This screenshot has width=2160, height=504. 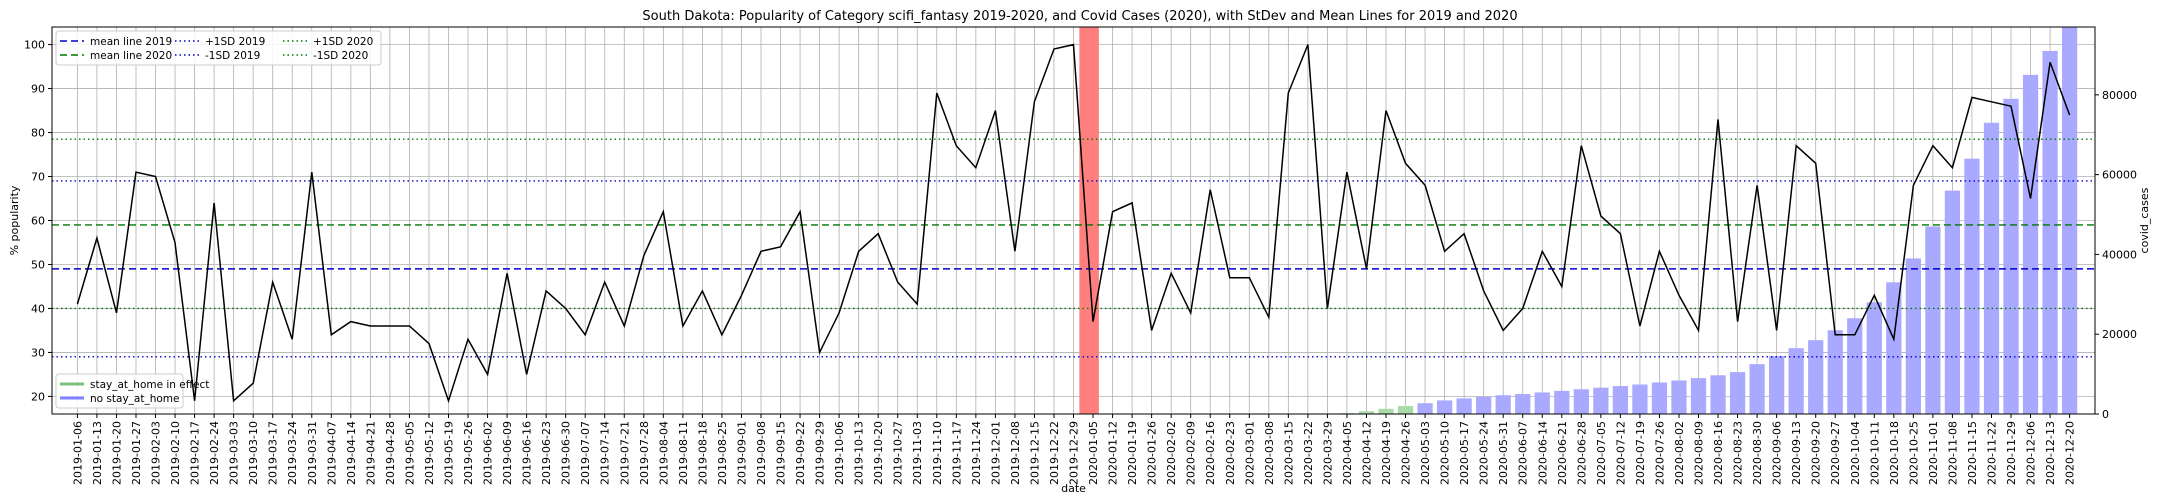 What do you see at coordinates (351, 453) in the screenshot?
I see `x-tick-label: 2019-04-14` at bounding box center [351, 453].